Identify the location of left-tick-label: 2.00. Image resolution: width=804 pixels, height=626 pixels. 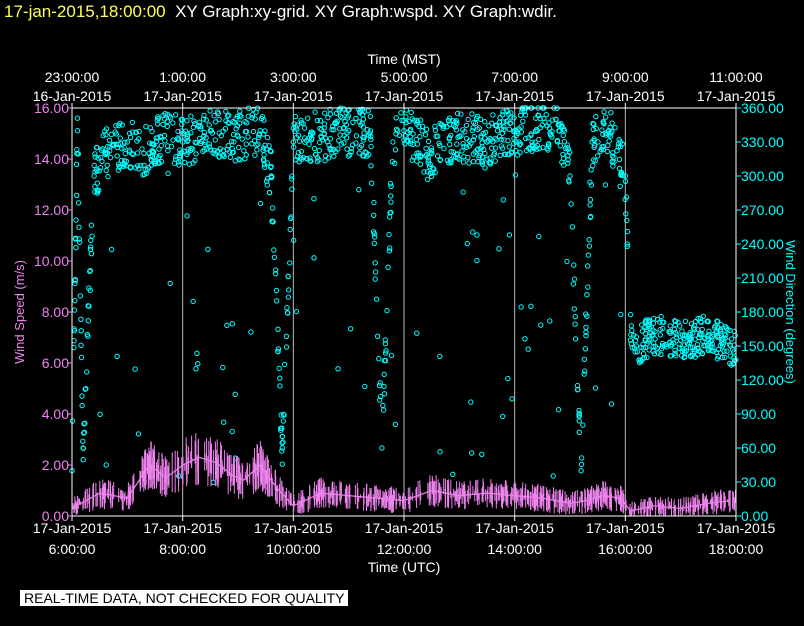
(55, 465).